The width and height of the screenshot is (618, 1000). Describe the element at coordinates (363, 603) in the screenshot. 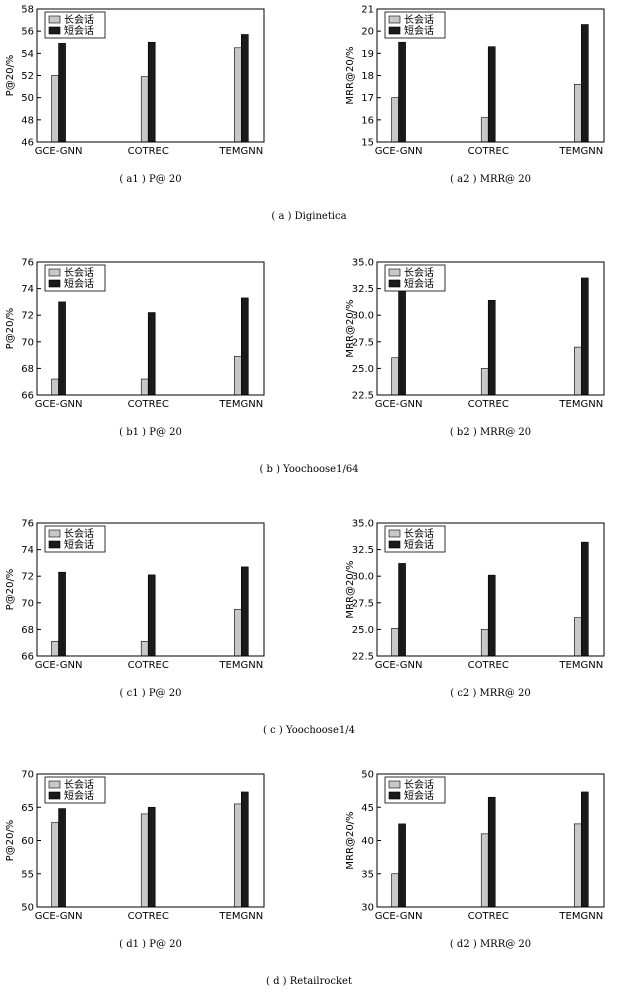

I see `y-tick-label: 27.5` at that location.